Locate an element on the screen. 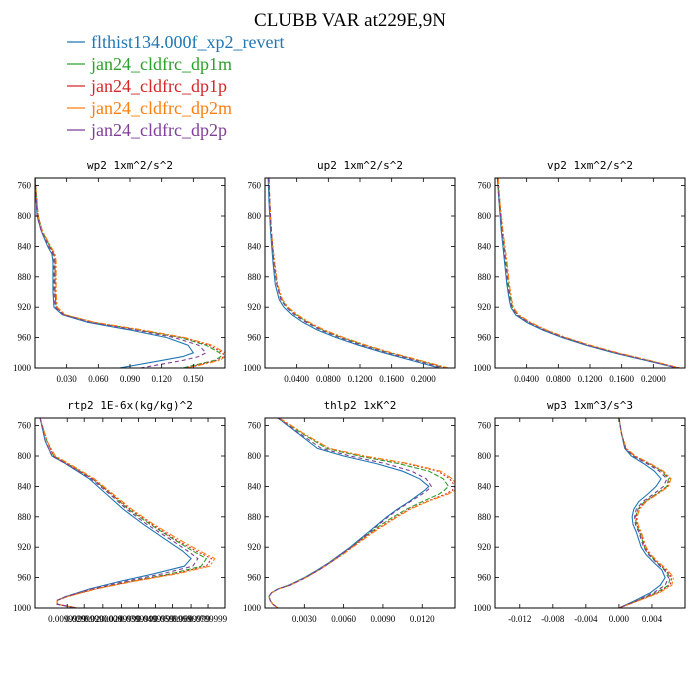 The image size is (700, 700). x-tick-label: 0.0060 is located at coordinates (343, 619).